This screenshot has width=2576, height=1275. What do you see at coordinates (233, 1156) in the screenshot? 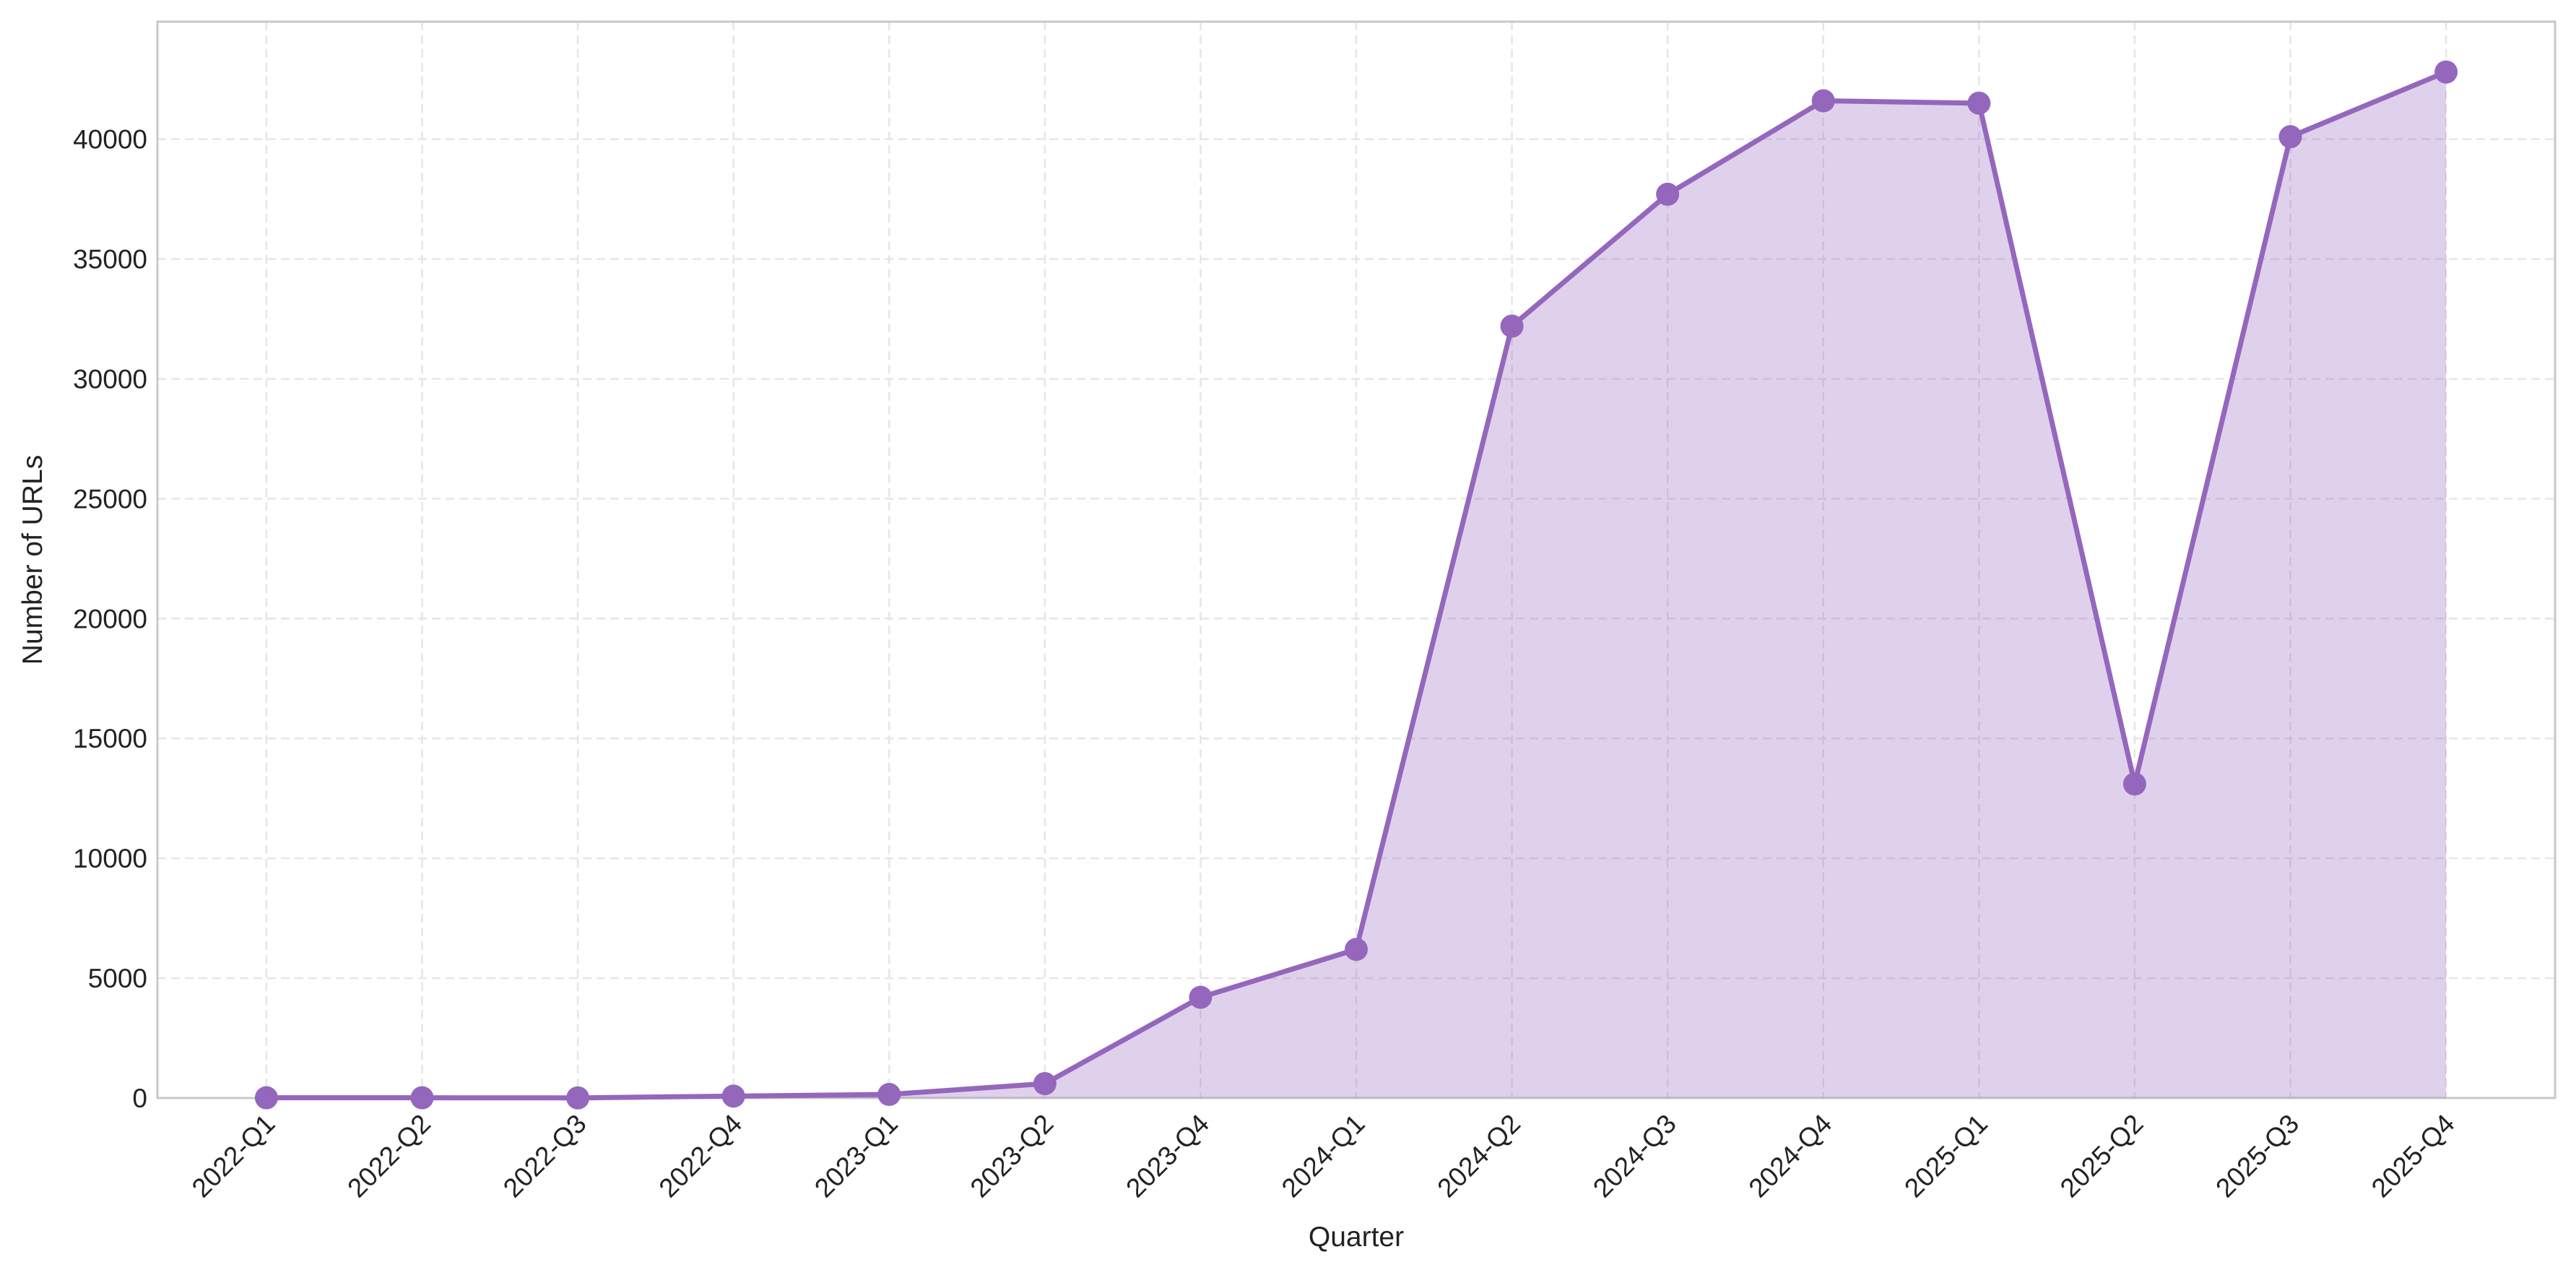
I see `x-tick-label: 2022-Q1` at bounding box center [233, 1156].